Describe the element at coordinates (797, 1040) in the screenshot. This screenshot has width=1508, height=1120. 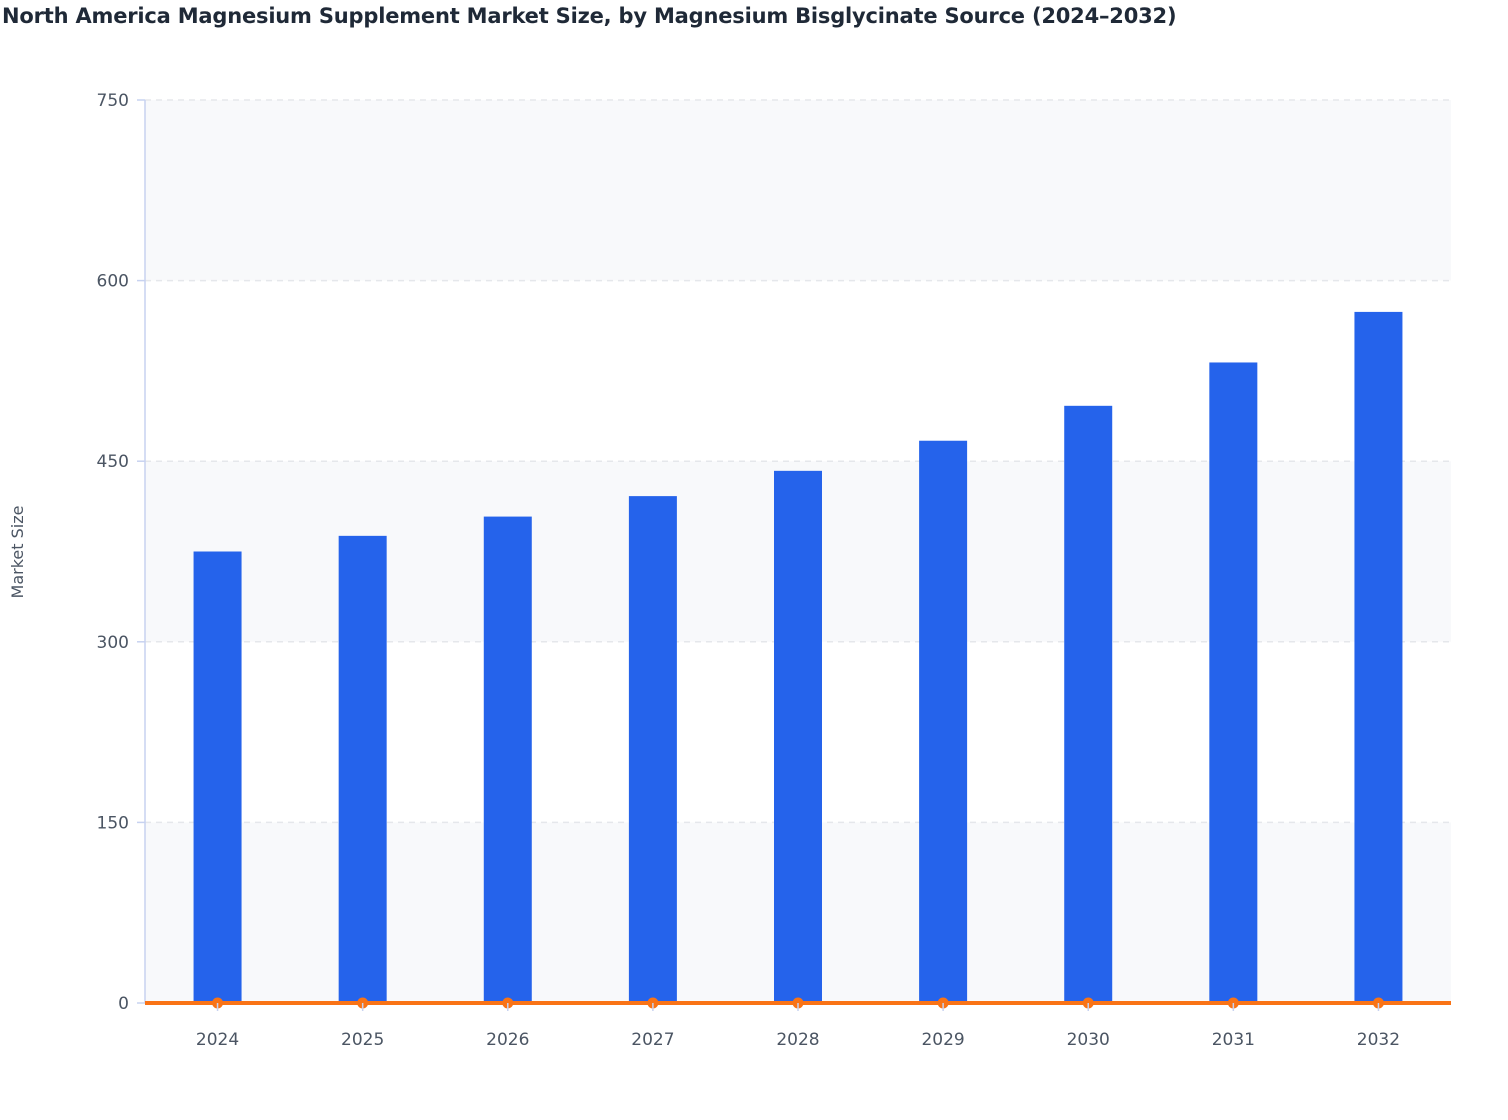
I see `x-tick-label: 2028` at that location.